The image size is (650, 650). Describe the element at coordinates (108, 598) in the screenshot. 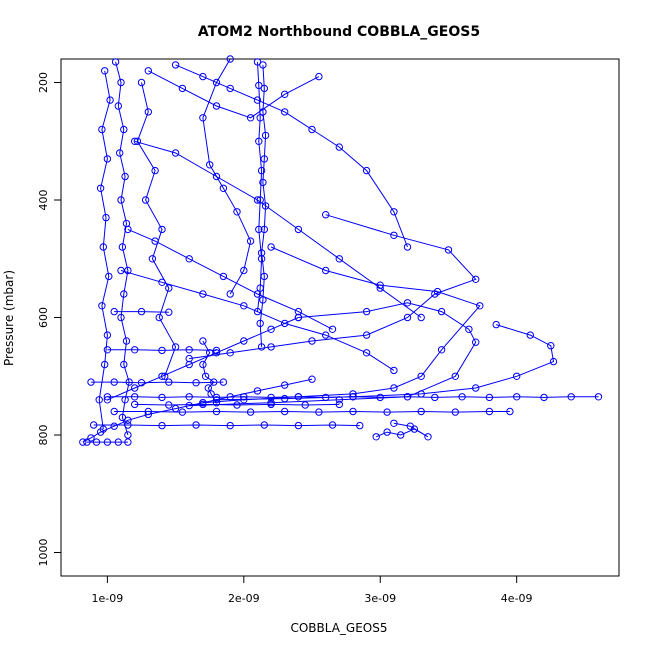

I see `x-tick-label: 1e-09` at that location.